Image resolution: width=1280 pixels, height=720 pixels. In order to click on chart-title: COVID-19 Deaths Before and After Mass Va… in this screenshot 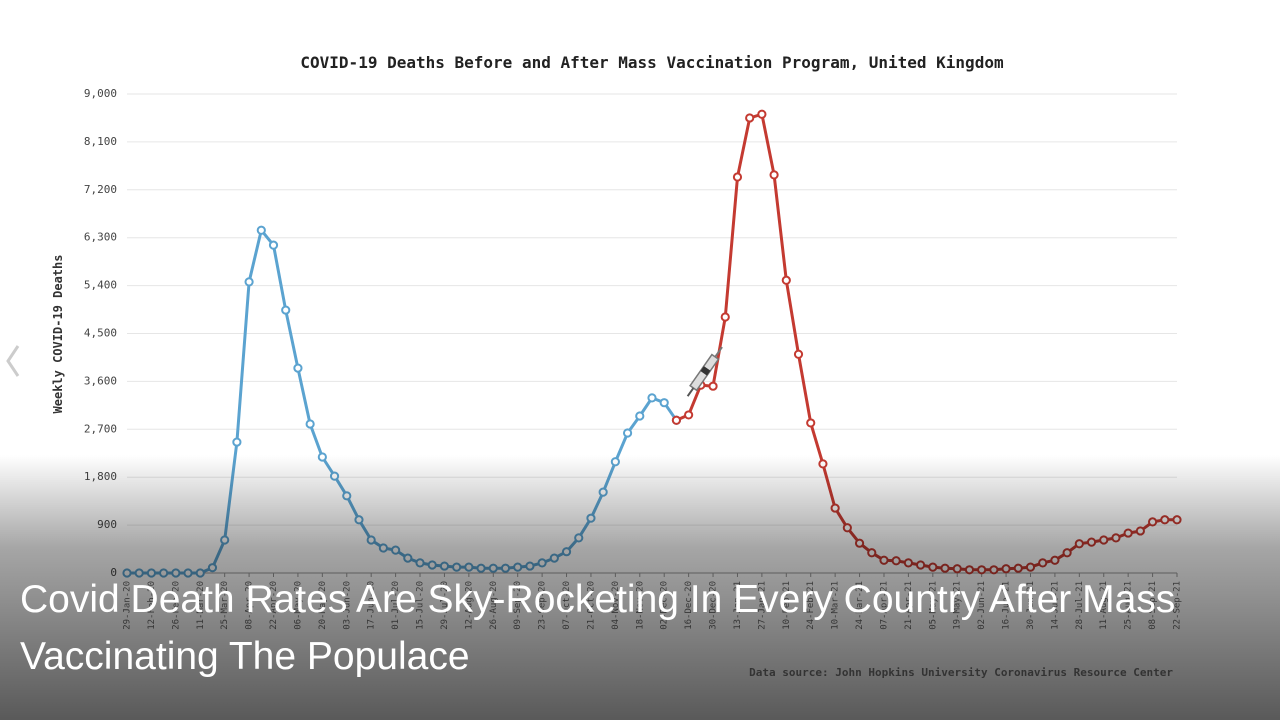, I will do `click(652, 62)`.